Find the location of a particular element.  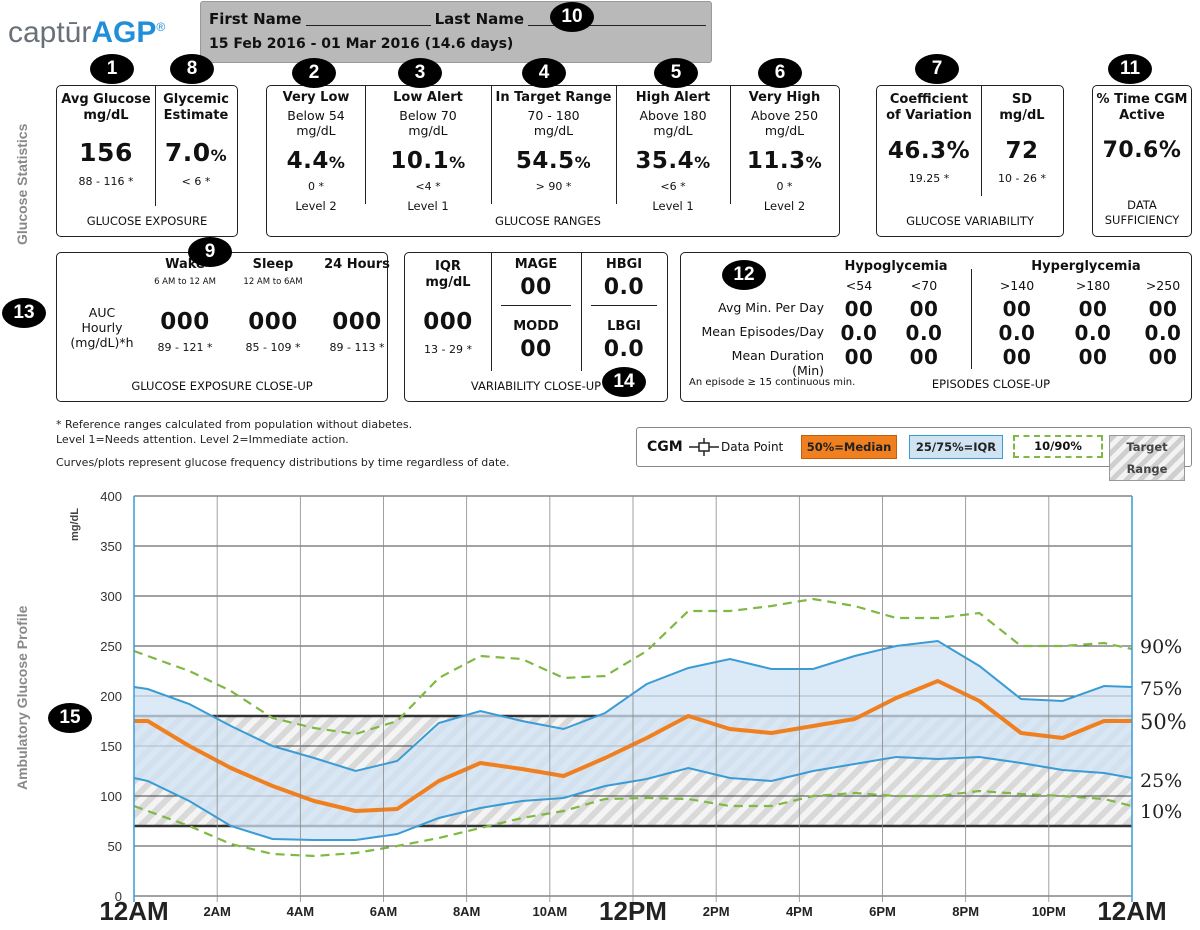

glycemic-estimate-value: 7.0 is located at coordinates (187, 152).